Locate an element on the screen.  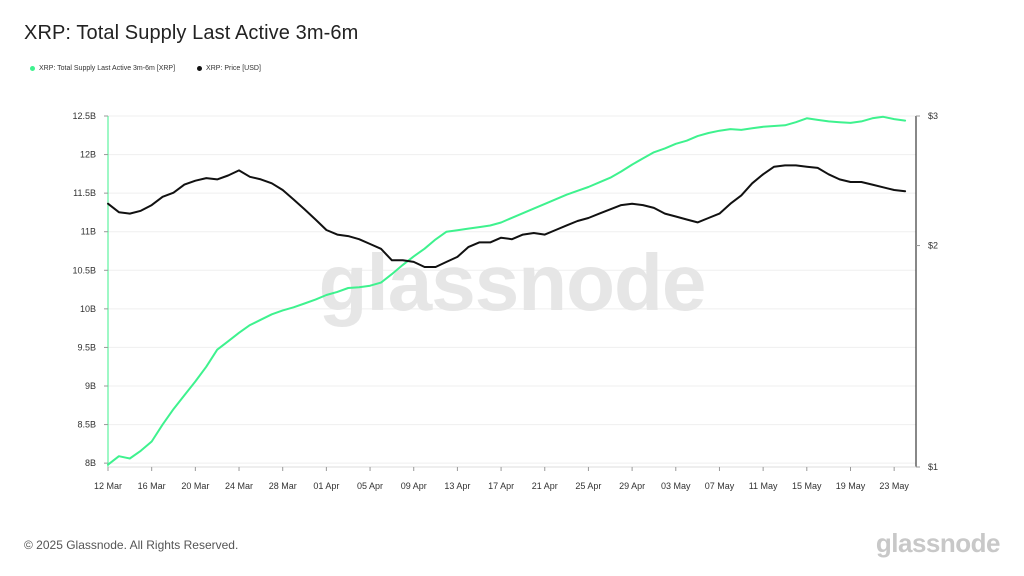
x-tick-label: 23 May is located at coordinates (894, 486).